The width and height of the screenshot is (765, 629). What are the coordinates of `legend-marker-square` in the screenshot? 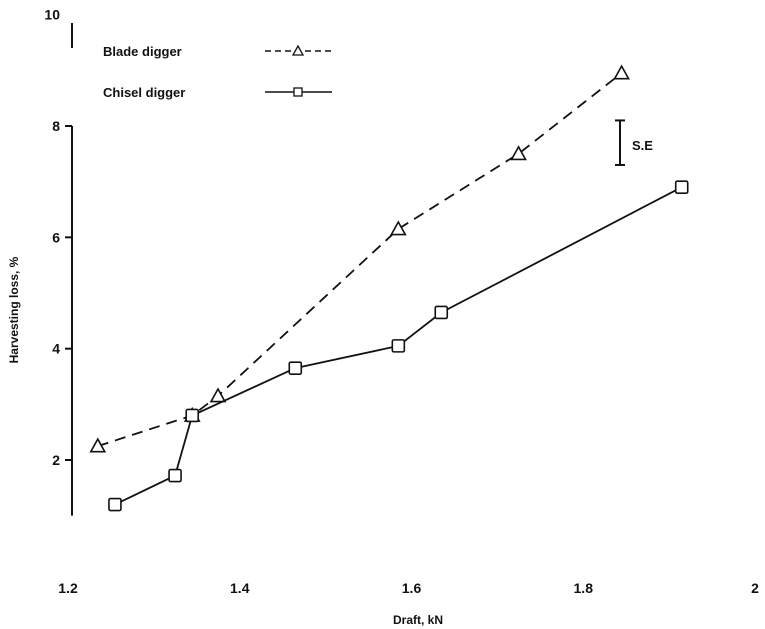 It's located at (298, 92).